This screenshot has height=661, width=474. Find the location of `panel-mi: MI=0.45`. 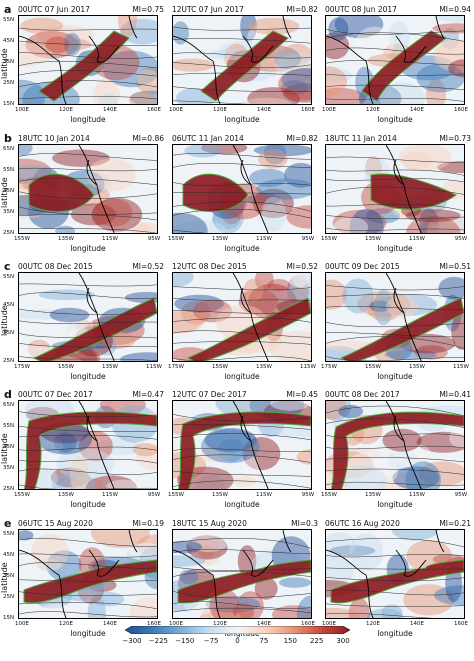

panel-mi: MI=0.45 is located at coordinates (302, 394).